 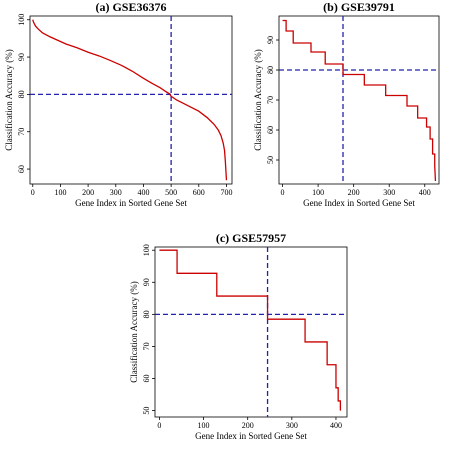 What do you see at coordinates (130, 7) in the screenshot?
I see `chart-title: (a) GSE36376` at bounding box center [130, 7].